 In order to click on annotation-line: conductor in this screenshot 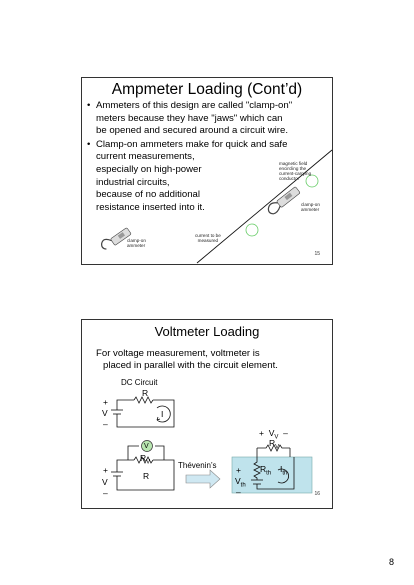, I will do `click(289, 178)`.